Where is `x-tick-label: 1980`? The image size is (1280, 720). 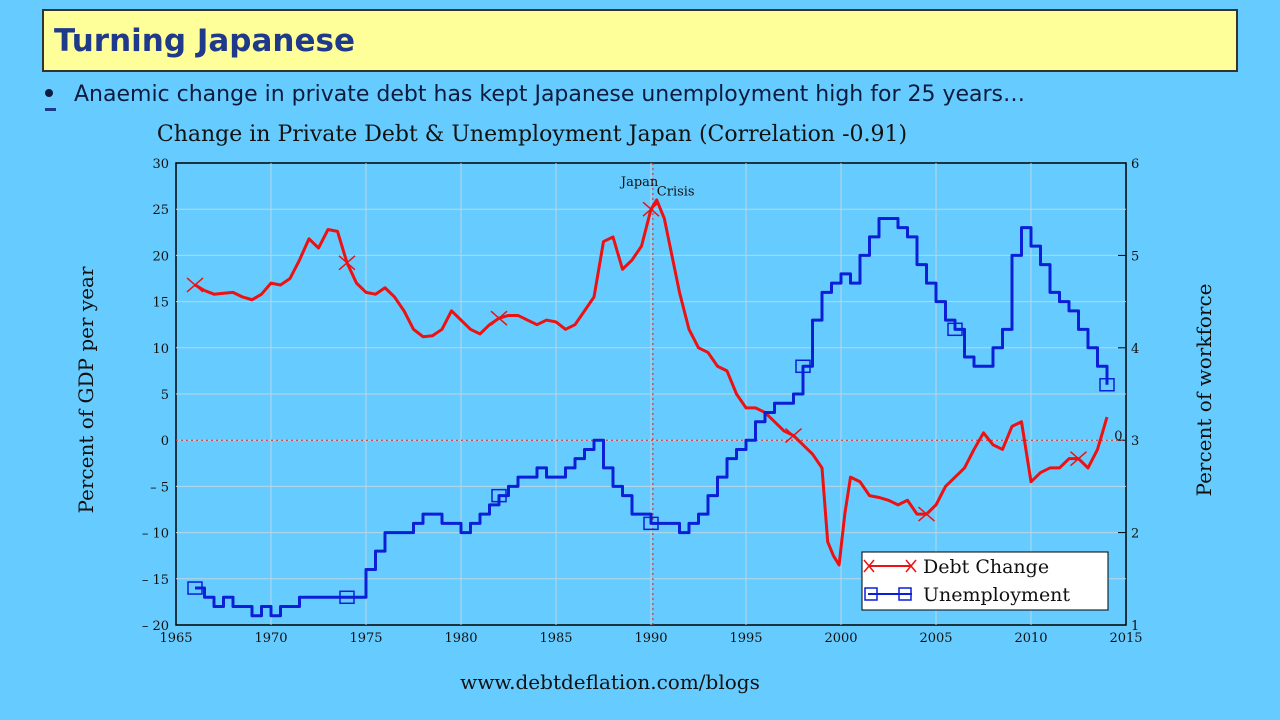
x-tick-label: 1980 is located at coordinates (460, 638).